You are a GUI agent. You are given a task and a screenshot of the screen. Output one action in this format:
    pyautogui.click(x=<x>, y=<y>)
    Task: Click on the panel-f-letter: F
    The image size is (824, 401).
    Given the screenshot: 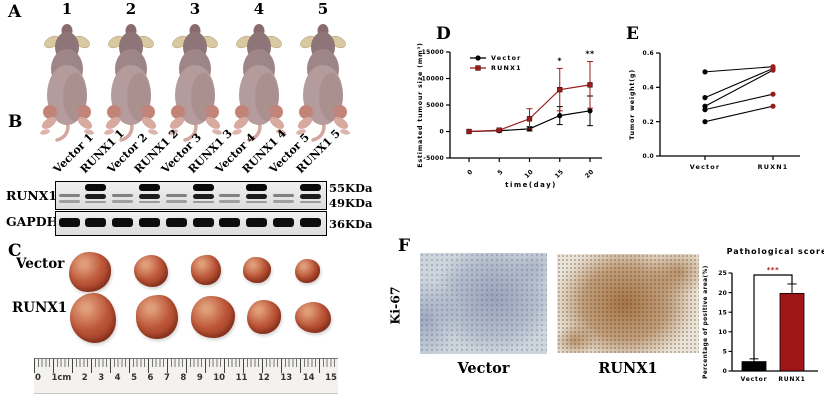 What is the action you would take?
    pyautogui.click(x=404, y=246)
    